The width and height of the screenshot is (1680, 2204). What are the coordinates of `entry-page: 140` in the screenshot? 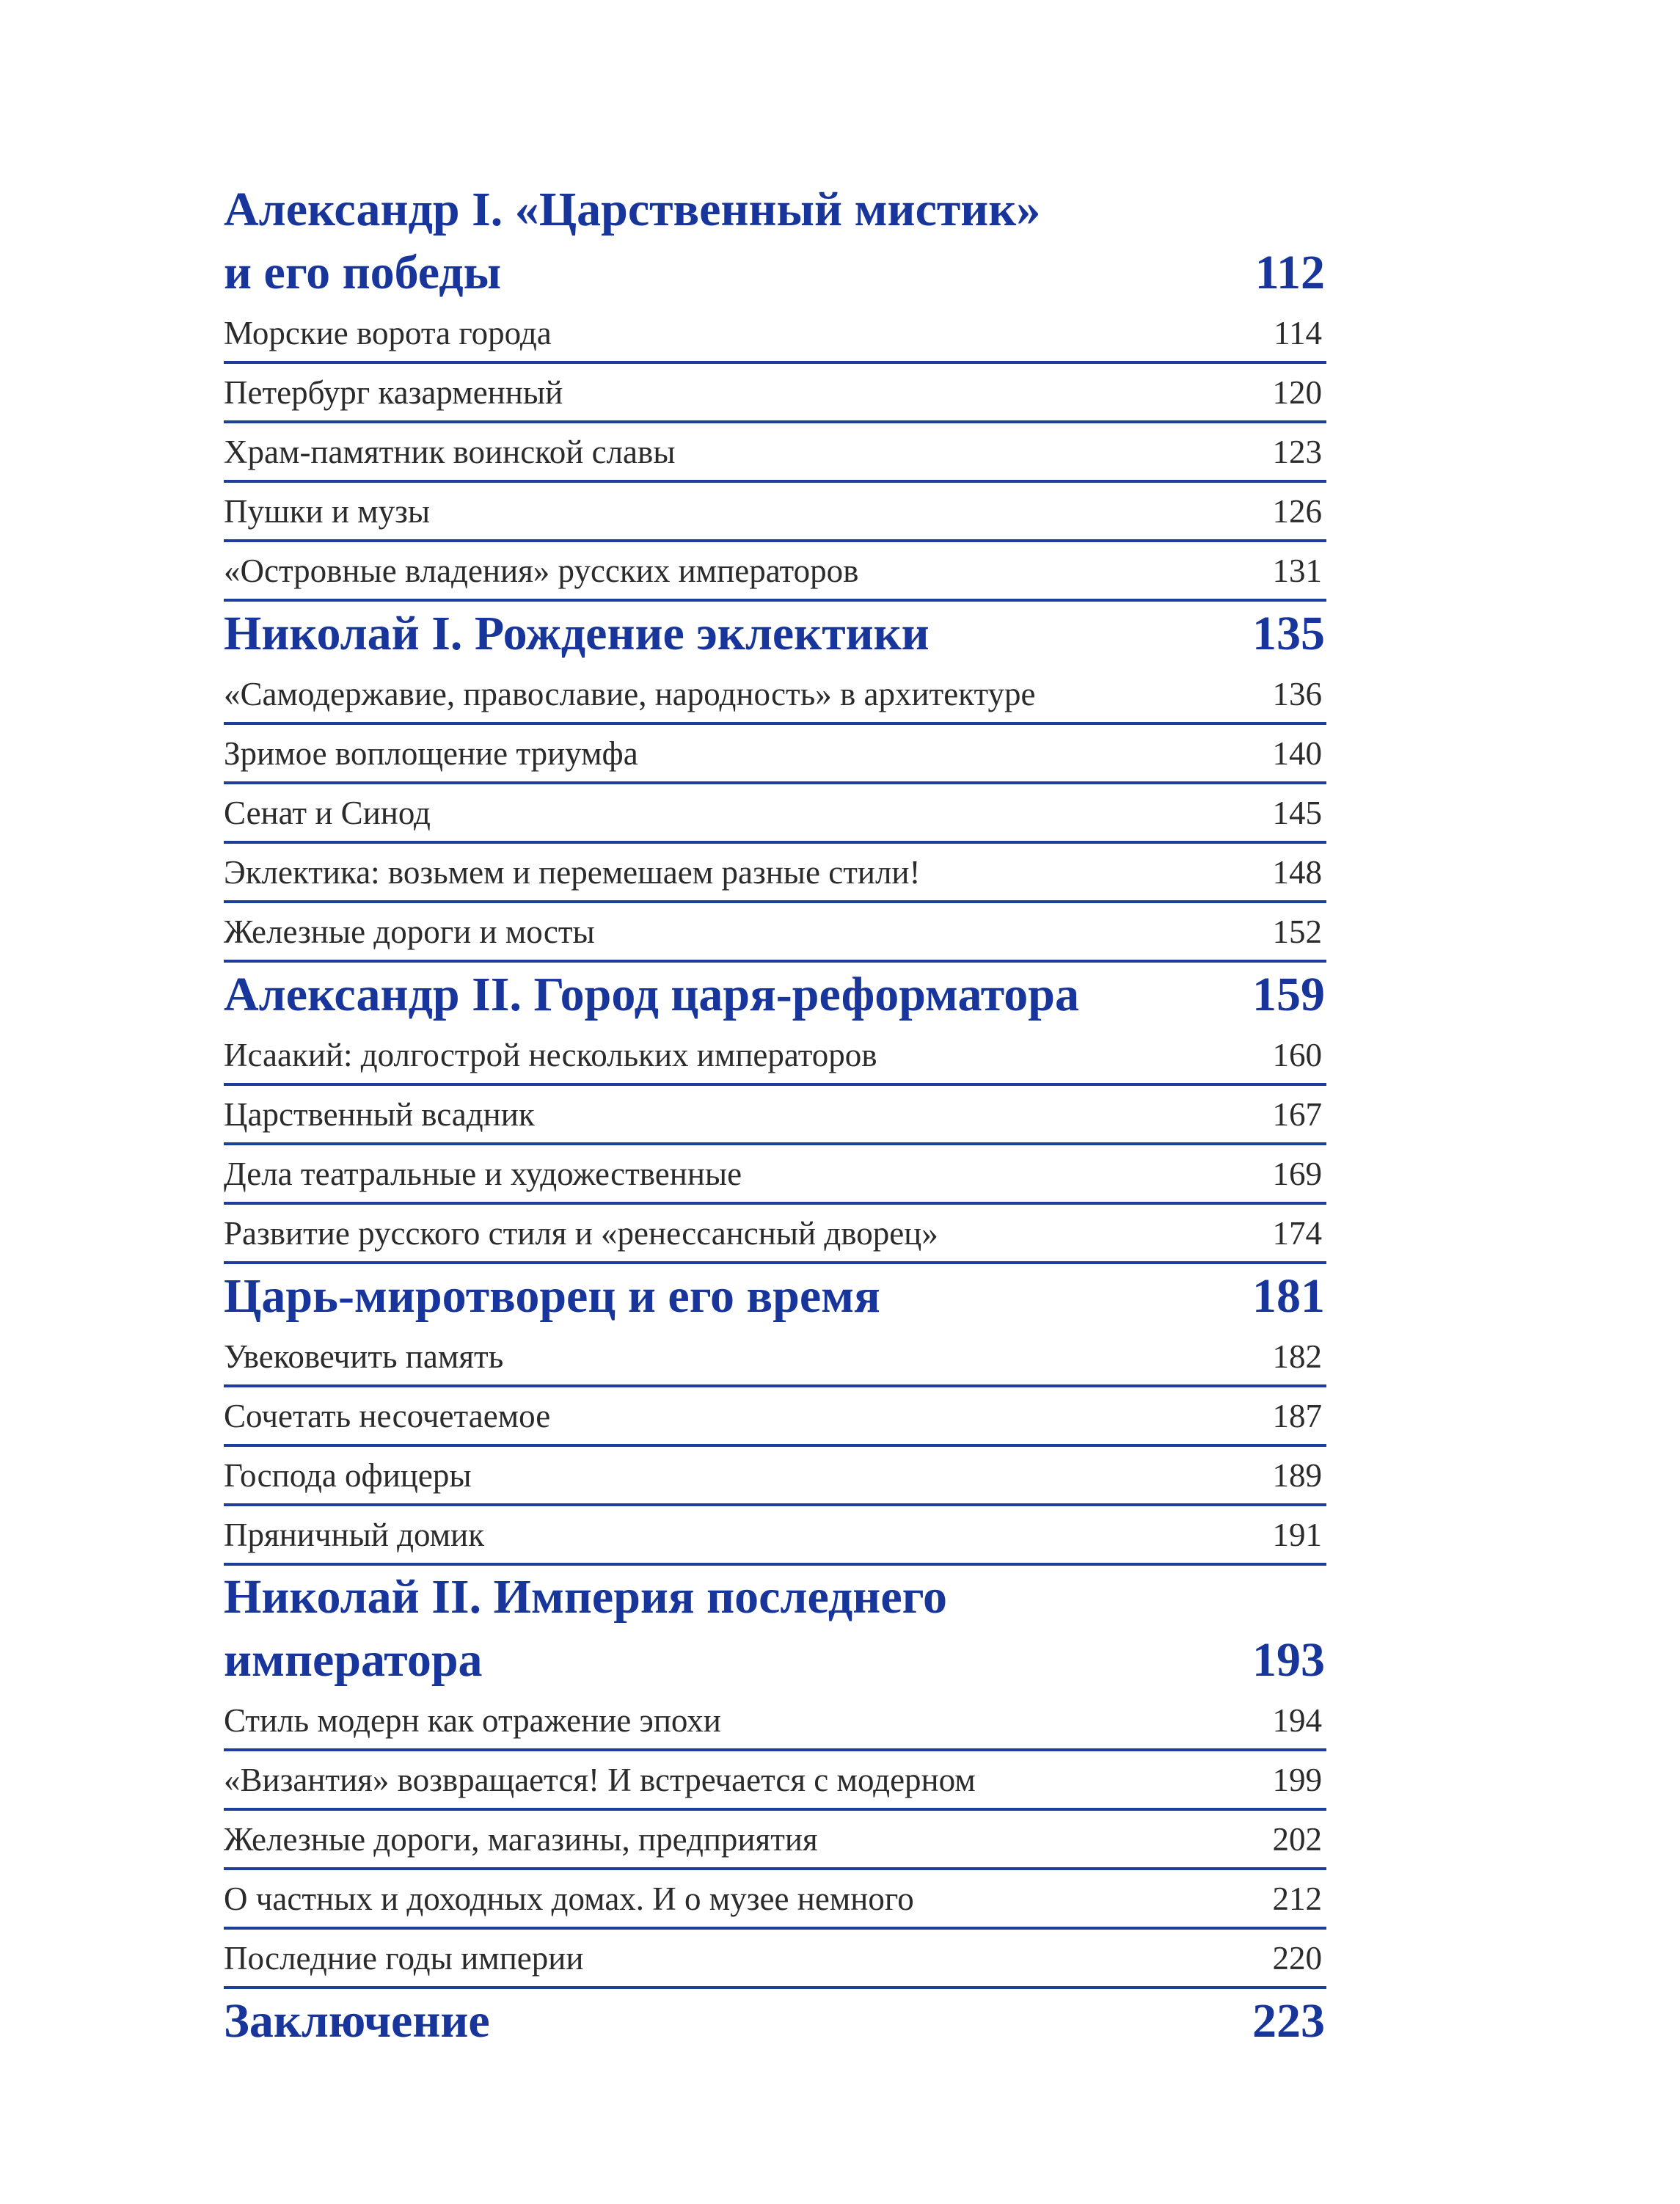 It's located at (1298, 753).